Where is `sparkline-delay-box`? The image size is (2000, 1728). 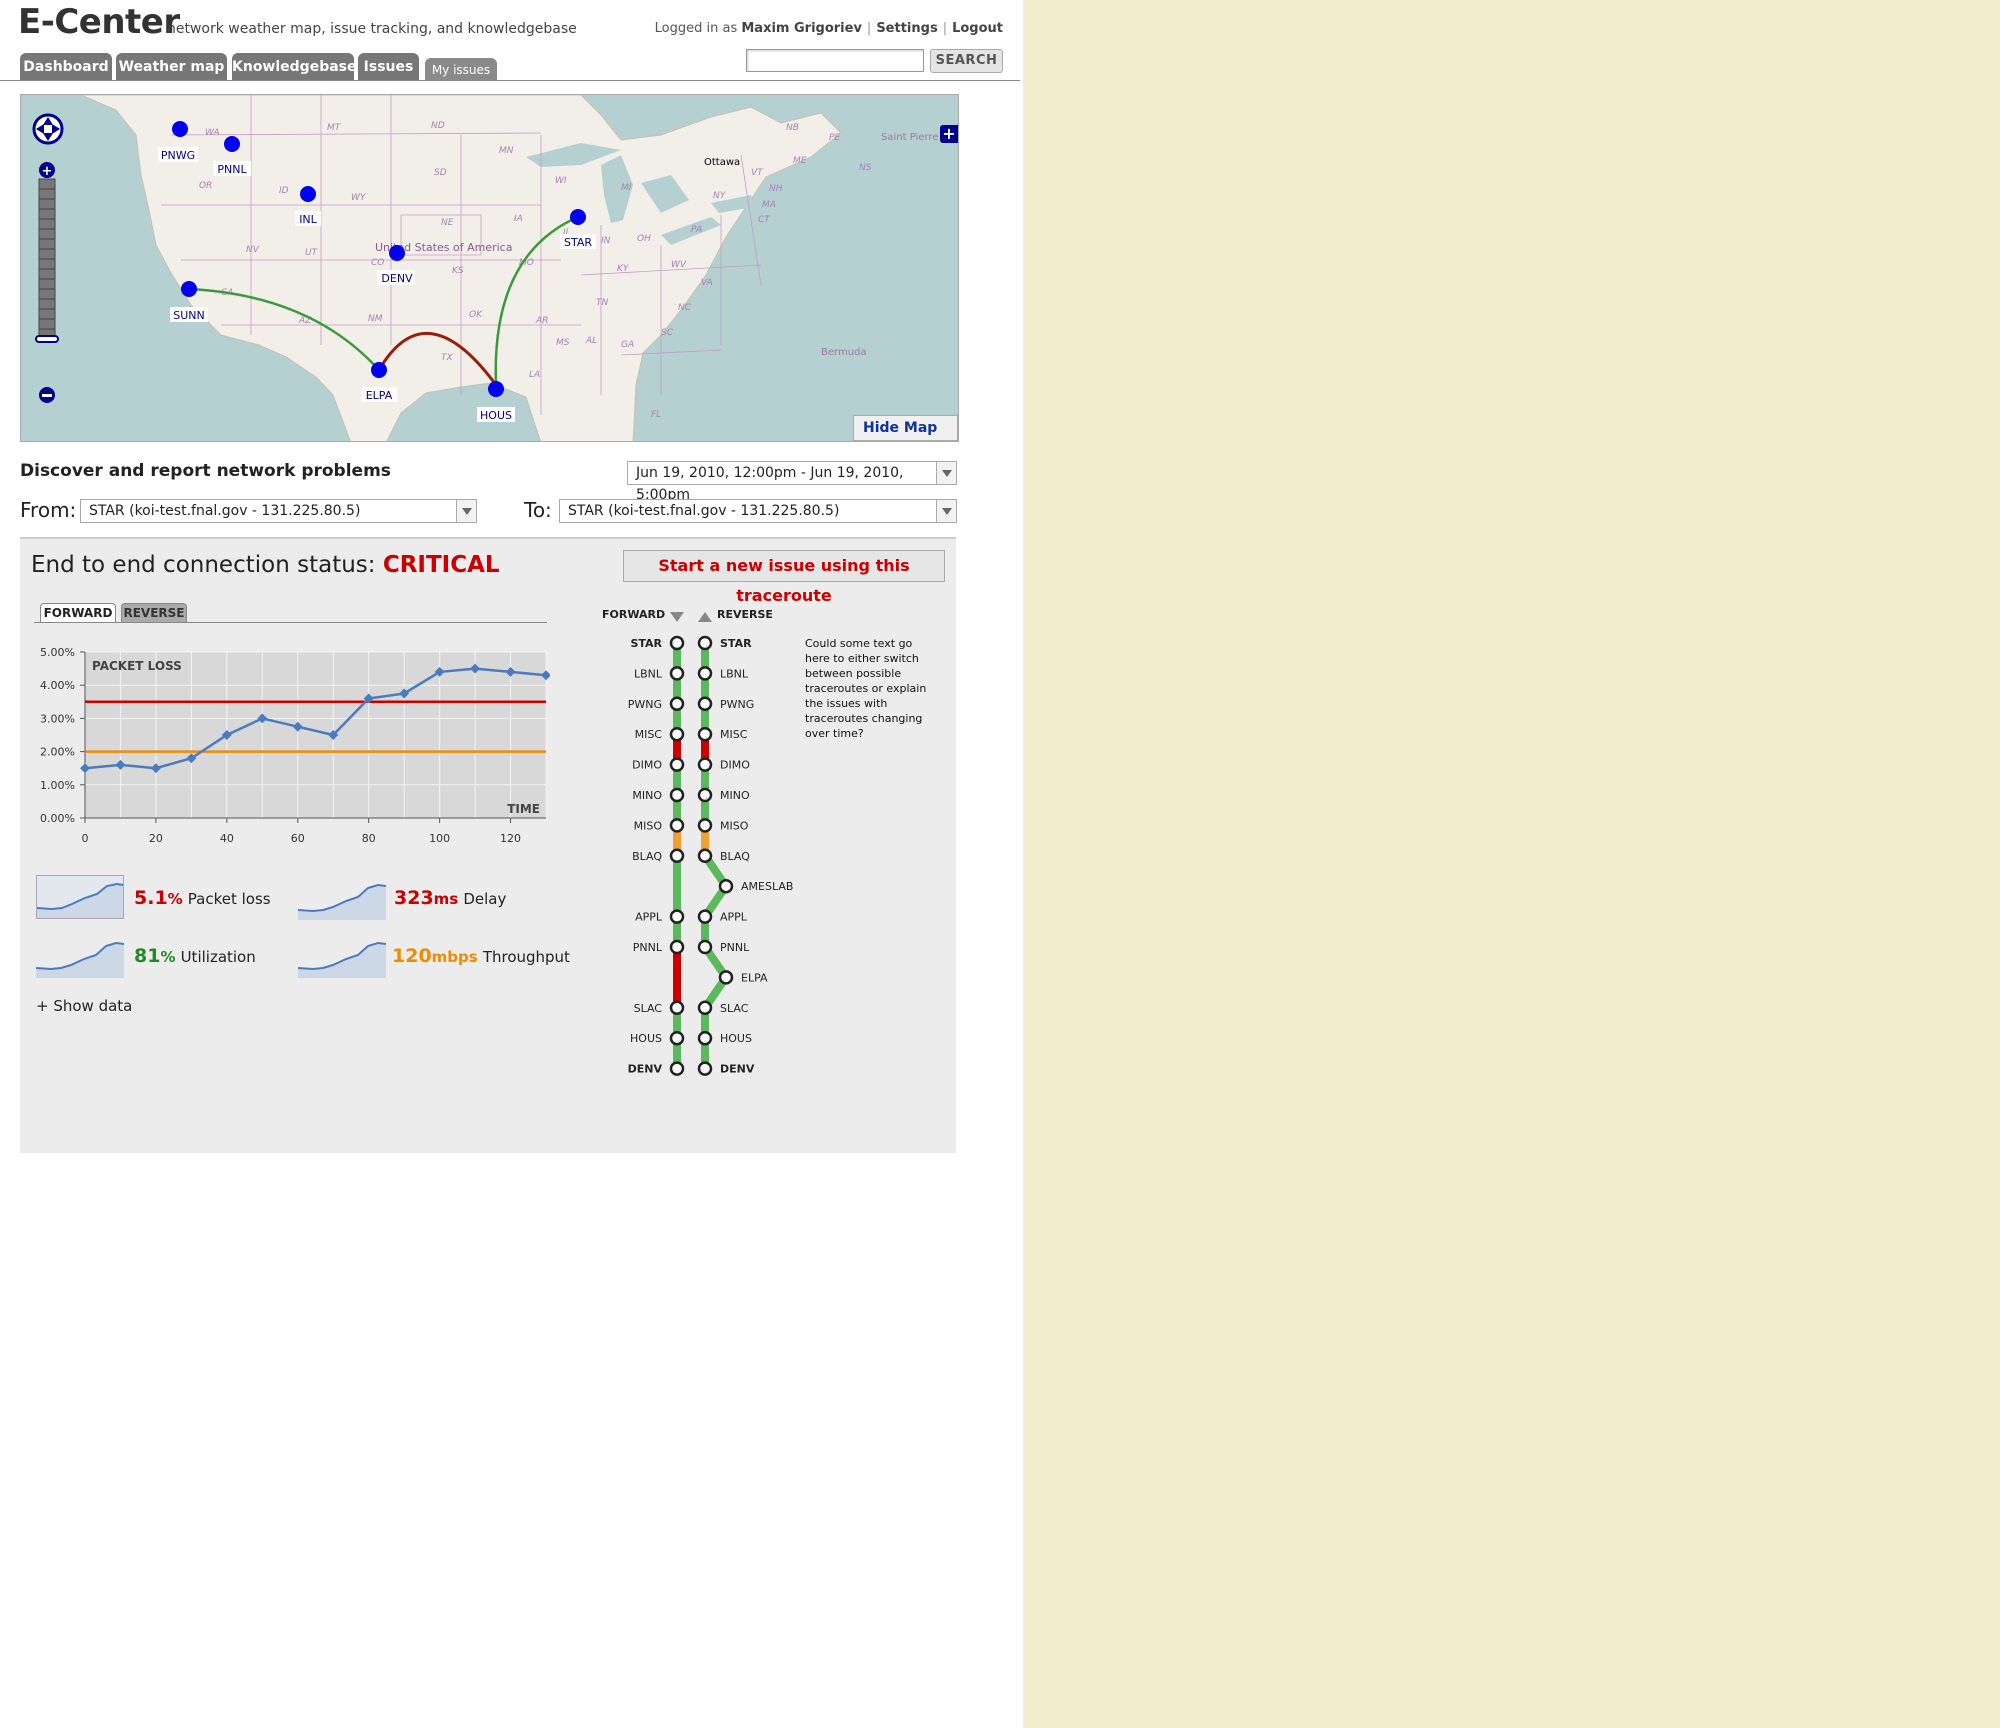 sparkline-delay-box is located at coordinates (342, 902).